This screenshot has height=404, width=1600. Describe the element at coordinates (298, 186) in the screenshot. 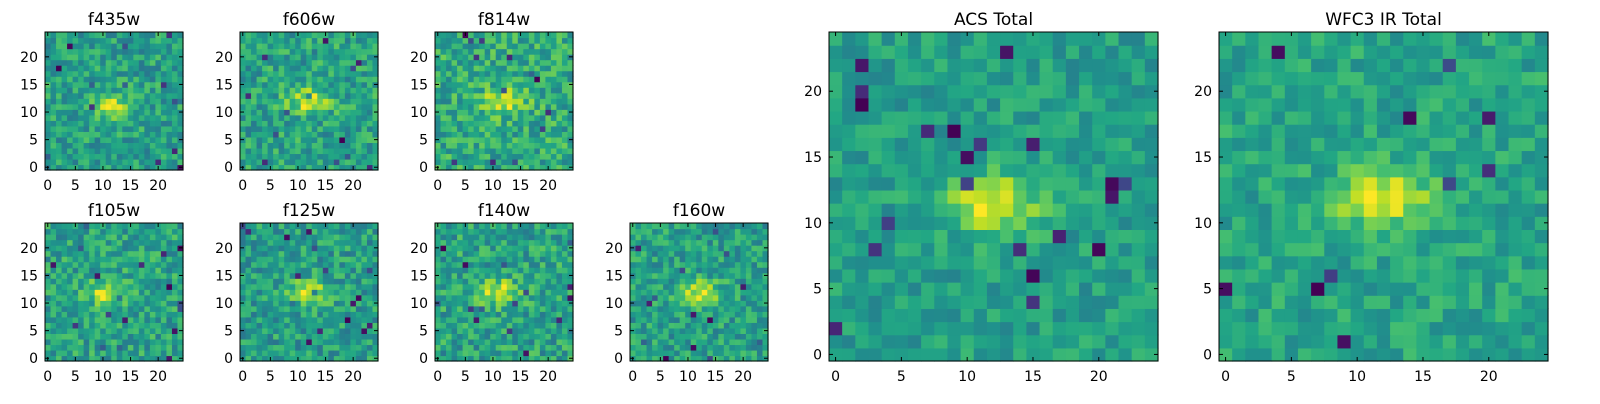

I see `x-tick-label: 10` at that location.